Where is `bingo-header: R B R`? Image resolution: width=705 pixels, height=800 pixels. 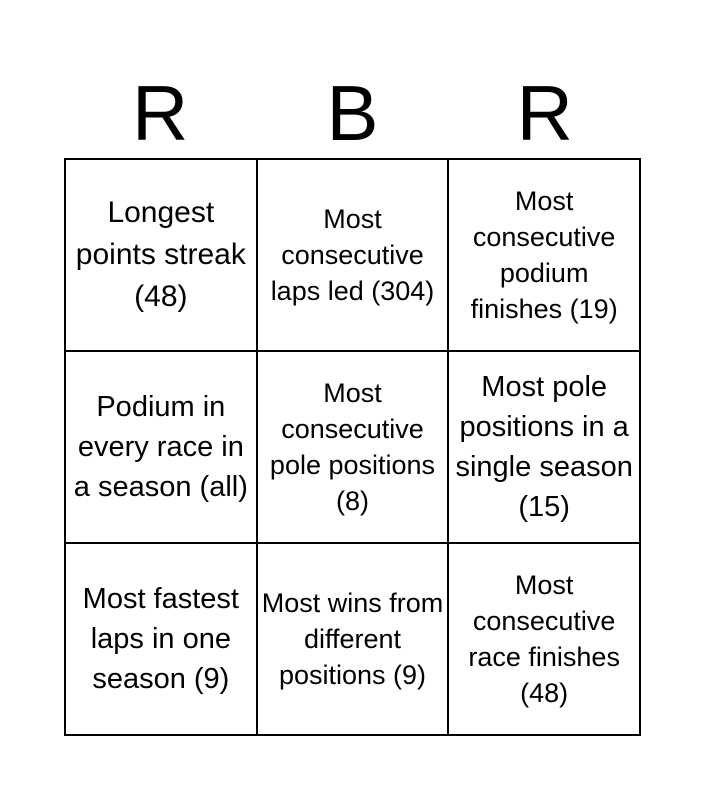
bingo-header: R B R is located at coordinates (352, 113).